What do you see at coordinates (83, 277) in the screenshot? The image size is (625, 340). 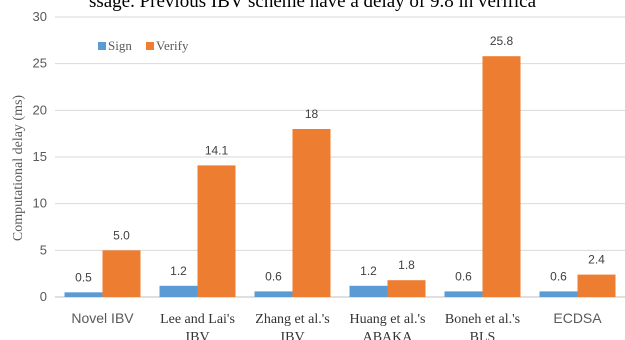 I see `data-label-sign: 0.5` at bounding box center [83, 277].